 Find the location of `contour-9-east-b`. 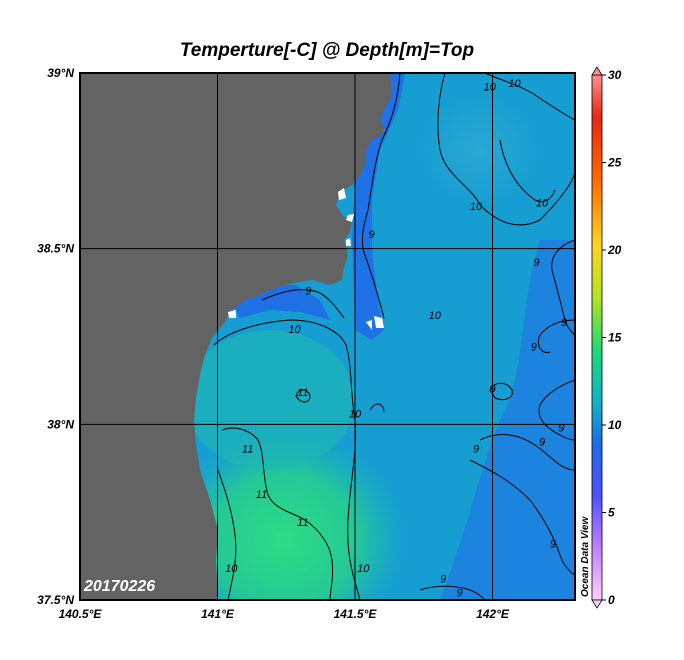

contour-9-east-b is located at coordinates (556, 336).